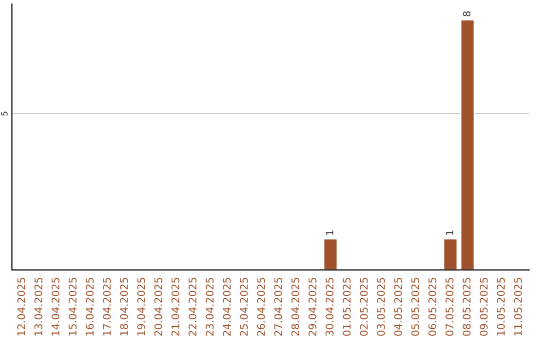 This screenshot has width=540, height=340. Describe the element at coordinates (192, 307) in the screenshot. I see `x-tick-label: 22.04.2025` at that location.